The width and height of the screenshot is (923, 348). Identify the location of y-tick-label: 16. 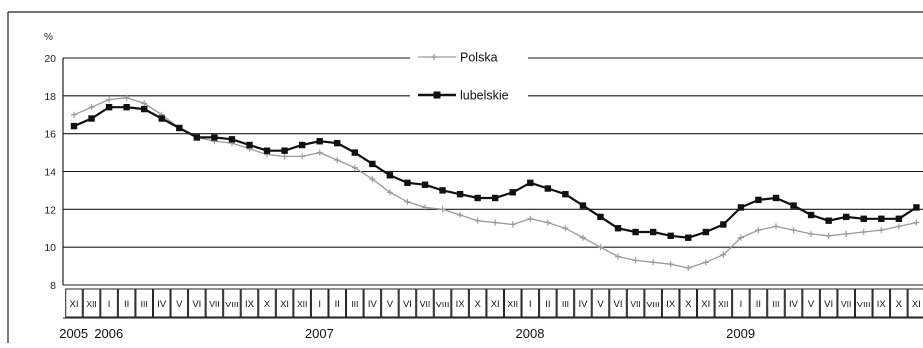
(50, 135).